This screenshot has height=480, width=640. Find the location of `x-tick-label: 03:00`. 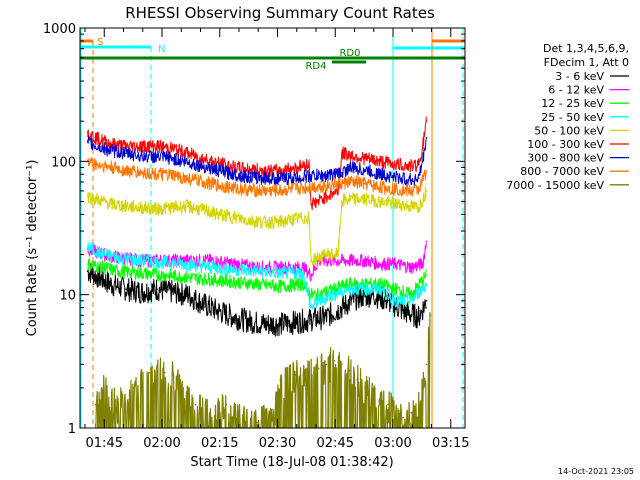

x-tick-label: 03:00 is located at coordinates (392, 443).